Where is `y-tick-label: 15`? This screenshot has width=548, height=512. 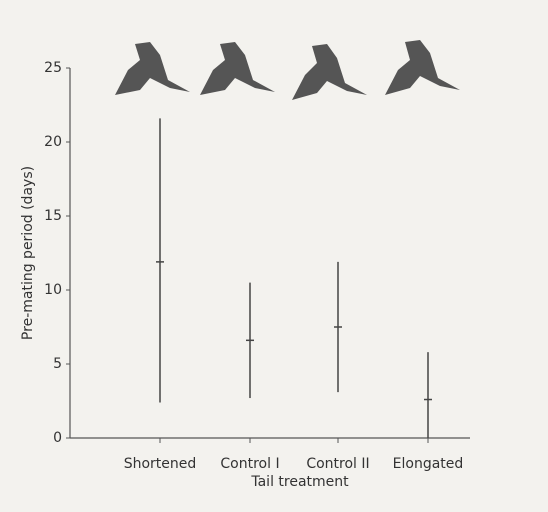 y-tick-label: 15 is located at coordinates (53, 216).